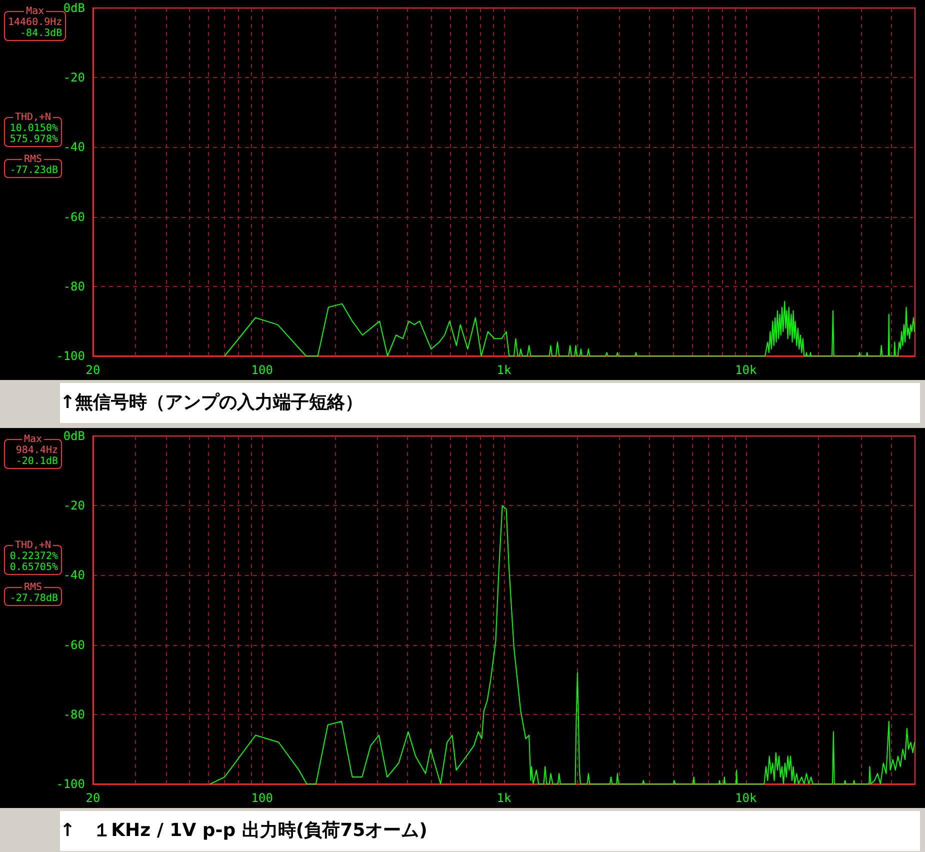  What do you see at coordinates (36, 461) in the screenshot?
I see `text: -20.1dB` at bounding box center [36, 461].